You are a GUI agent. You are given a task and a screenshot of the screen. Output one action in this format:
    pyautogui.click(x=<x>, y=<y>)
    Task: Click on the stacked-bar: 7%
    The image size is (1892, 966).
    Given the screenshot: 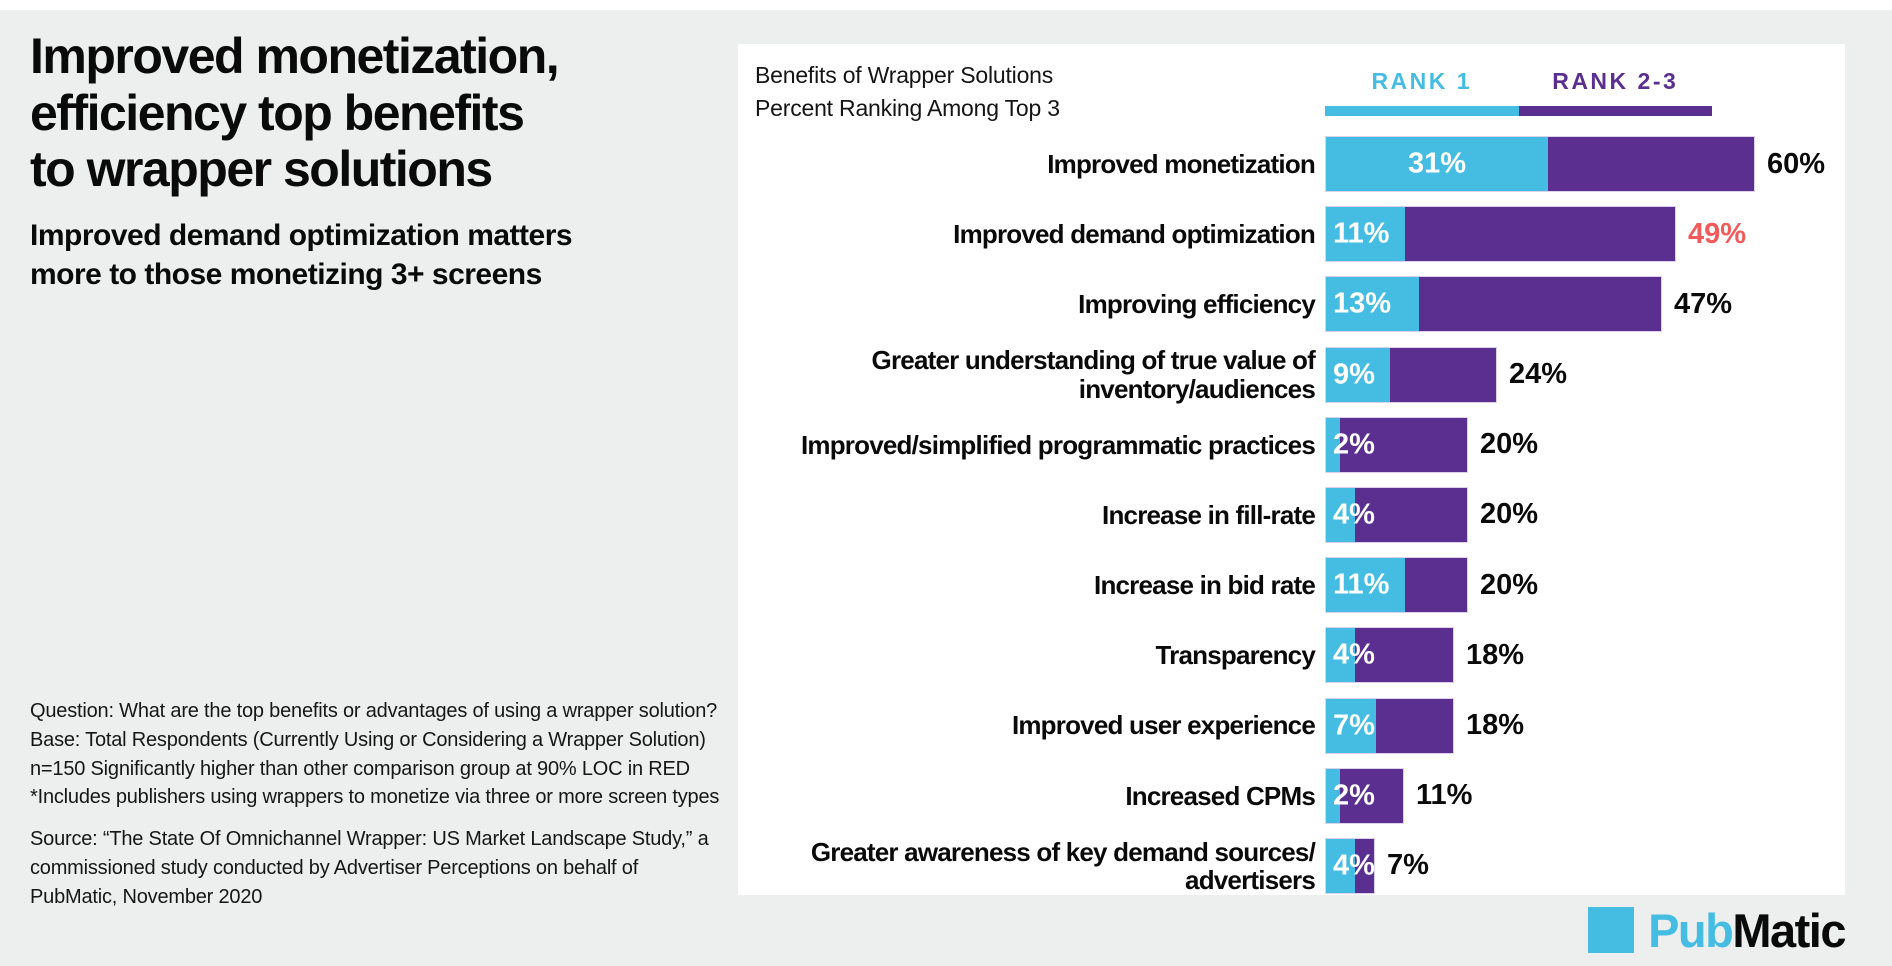 What is the action you would take?
    pyautogui.click(x=1389, y=725)
    